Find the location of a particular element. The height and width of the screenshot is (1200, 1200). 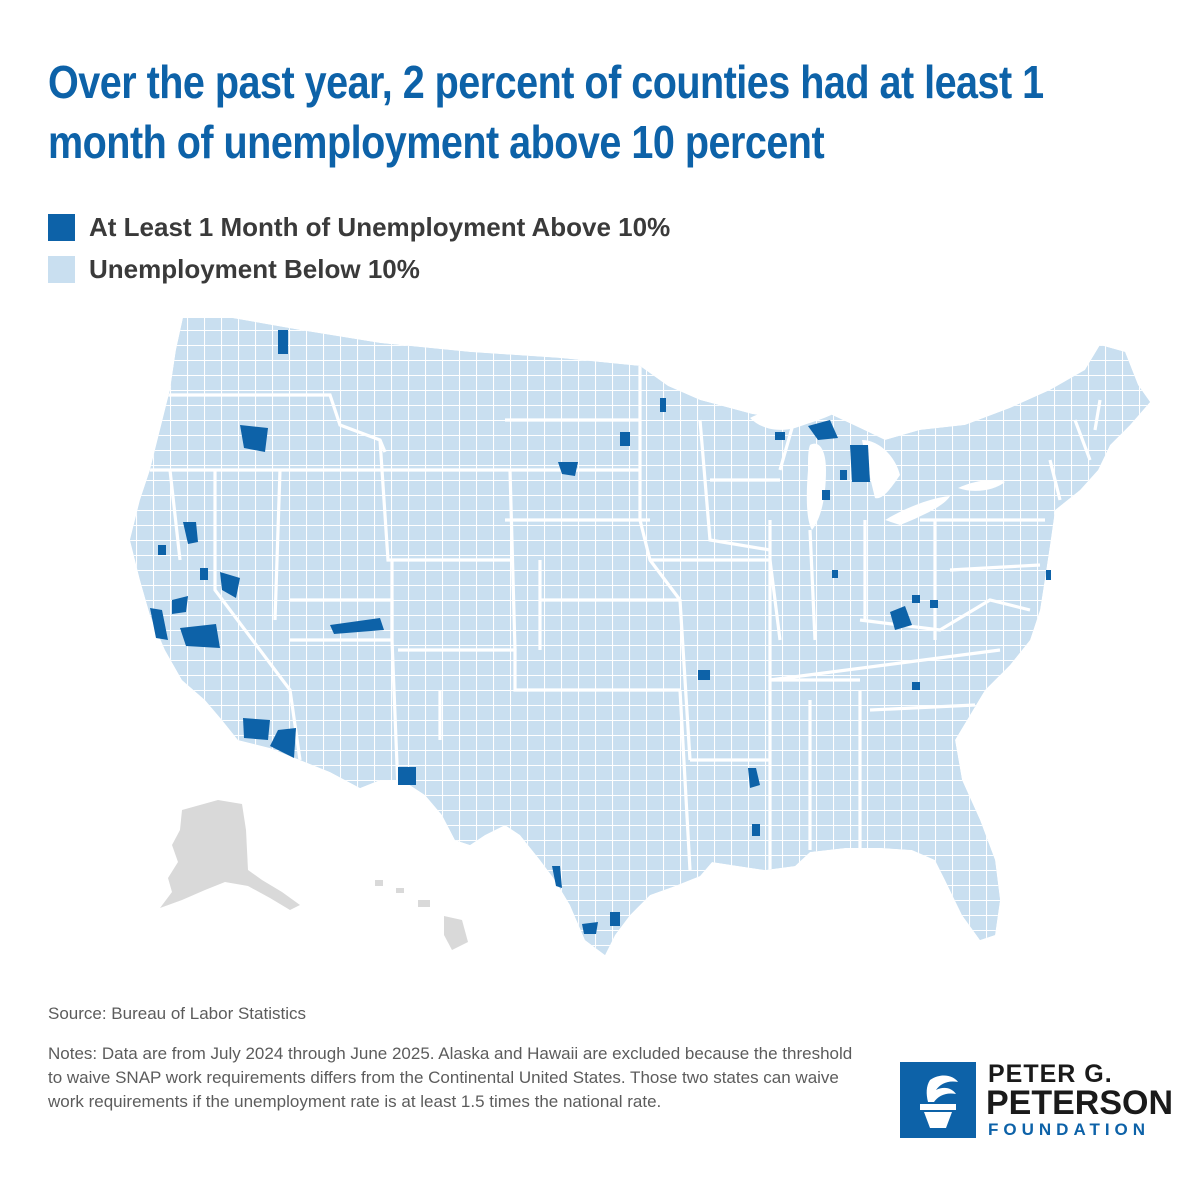

county-ut-san-juan is located at coordinates (357, 626).